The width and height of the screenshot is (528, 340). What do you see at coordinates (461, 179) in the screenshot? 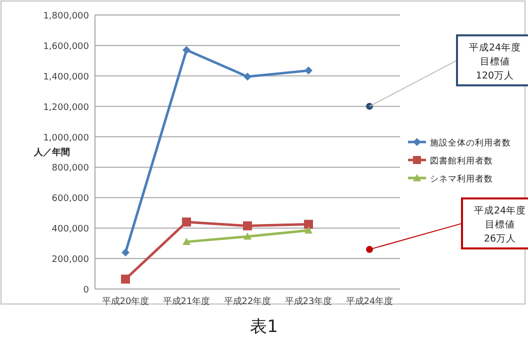
I see `legend-label: シネマ利用者数` at bounding box center [461, 179].